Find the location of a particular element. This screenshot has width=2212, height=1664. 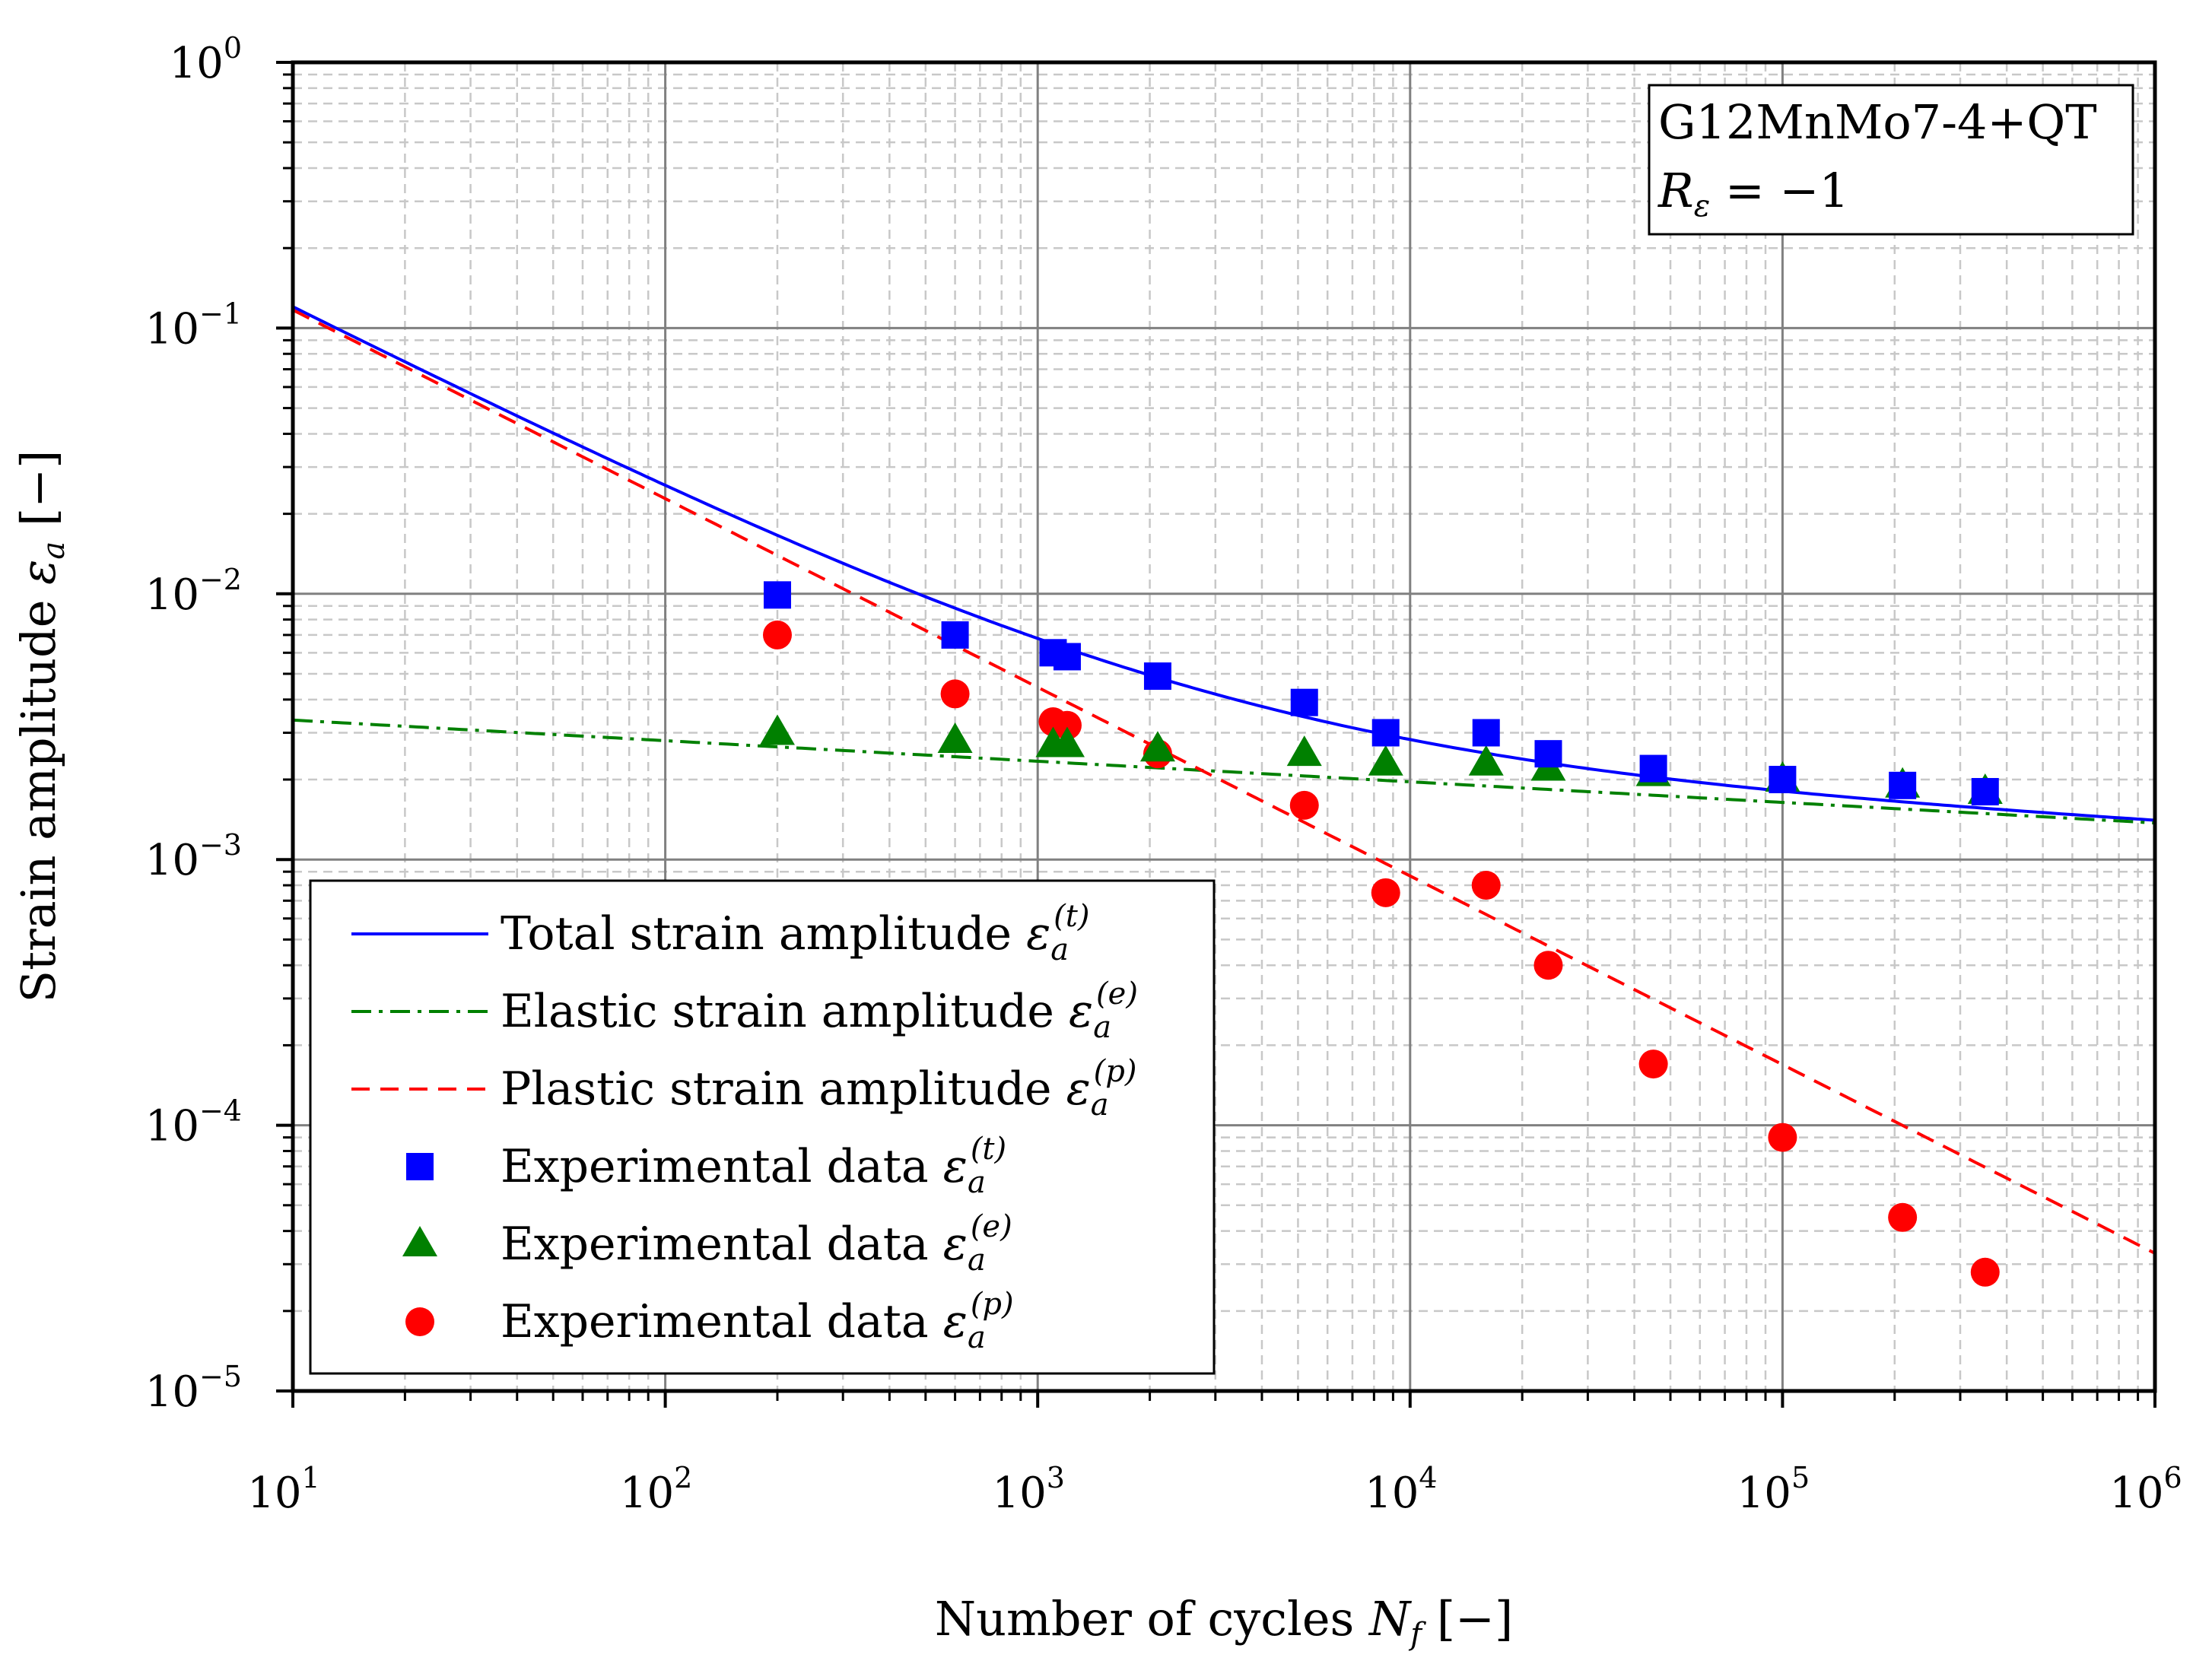

y-tick-label: 10⁻⁵ is located at coordinates (193, 1388).